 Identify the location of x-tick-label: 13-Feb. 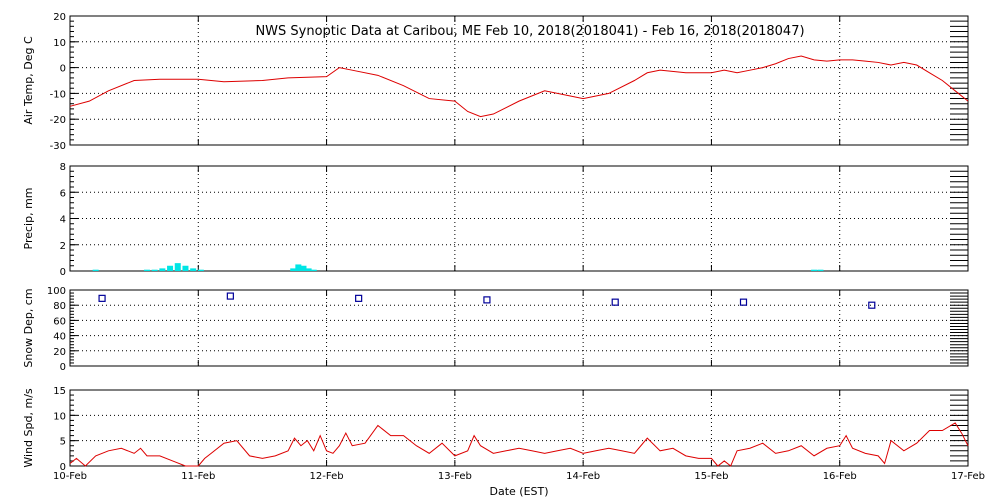
(455, 476).